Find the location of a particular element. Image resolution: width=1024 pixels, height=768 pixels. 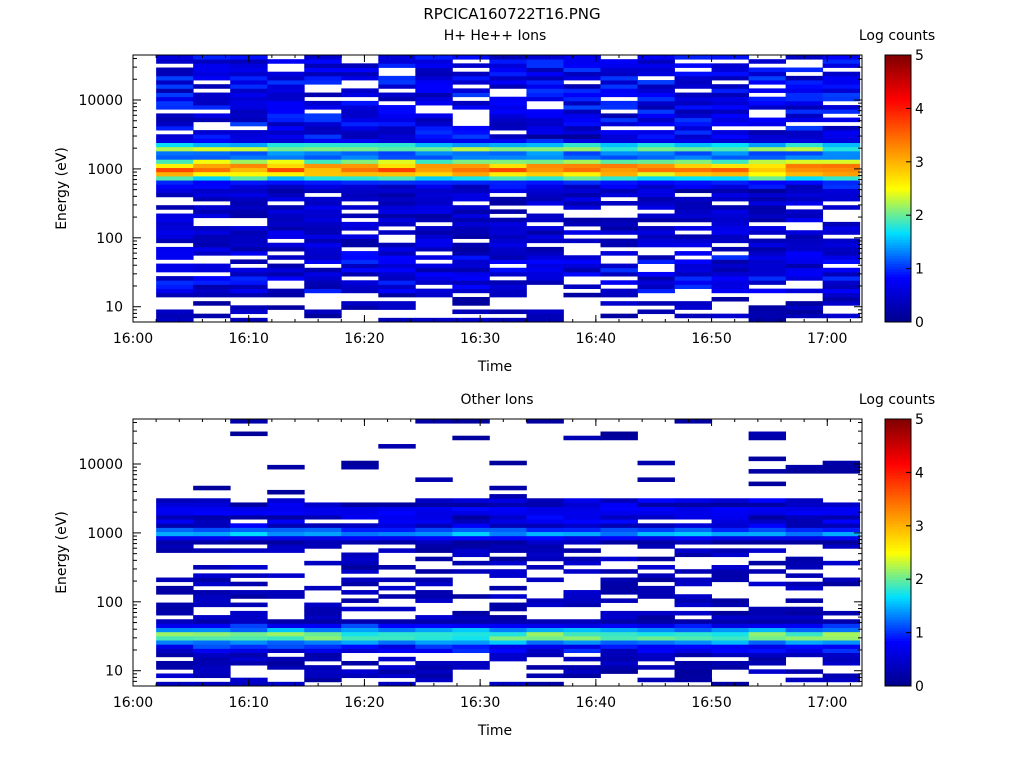

colorbar-tick-label: 3 is located at coordinates (919, 163).